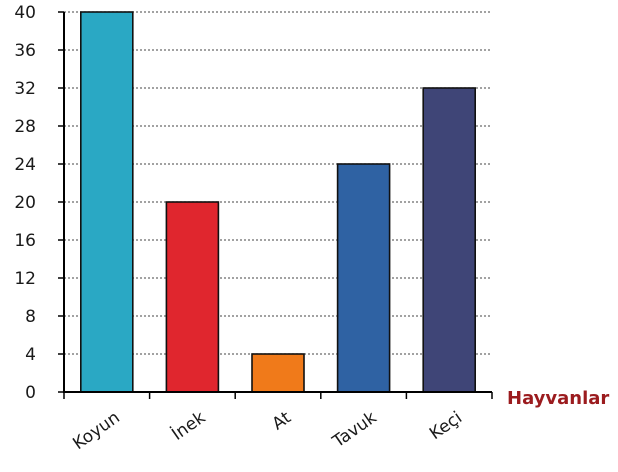 The width and height of the screenshot is (618, 472). I want to click on x-tick-labels: Koyun İnek At Tavuk Keçi, so click(278, 423).